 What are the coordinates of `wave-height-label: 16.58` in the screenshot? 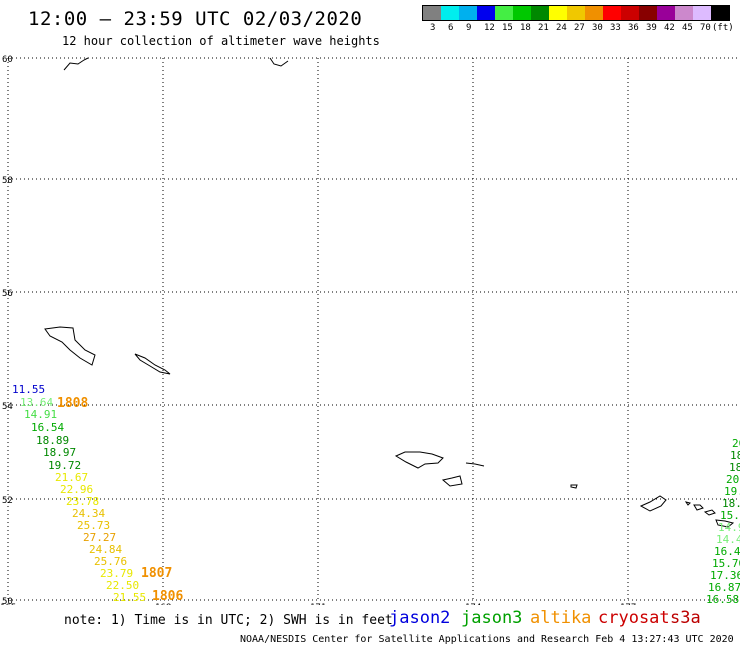 It's located at (722, 599).